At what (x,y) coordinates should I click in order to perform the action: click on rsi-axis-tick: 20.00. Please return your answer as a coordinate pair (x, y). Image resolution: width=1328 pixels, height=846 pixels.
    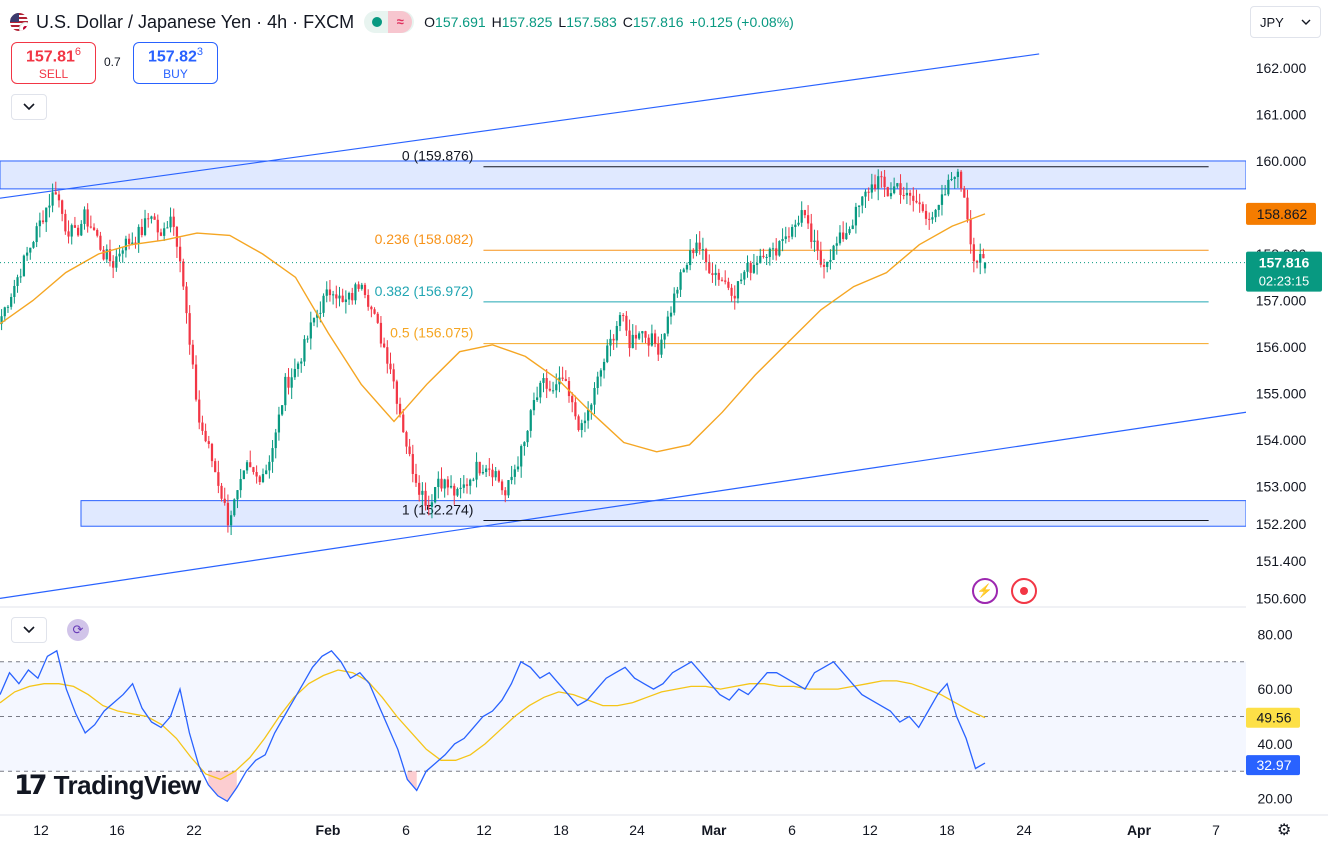
    Looking at the image, I should click on (1274, 799).